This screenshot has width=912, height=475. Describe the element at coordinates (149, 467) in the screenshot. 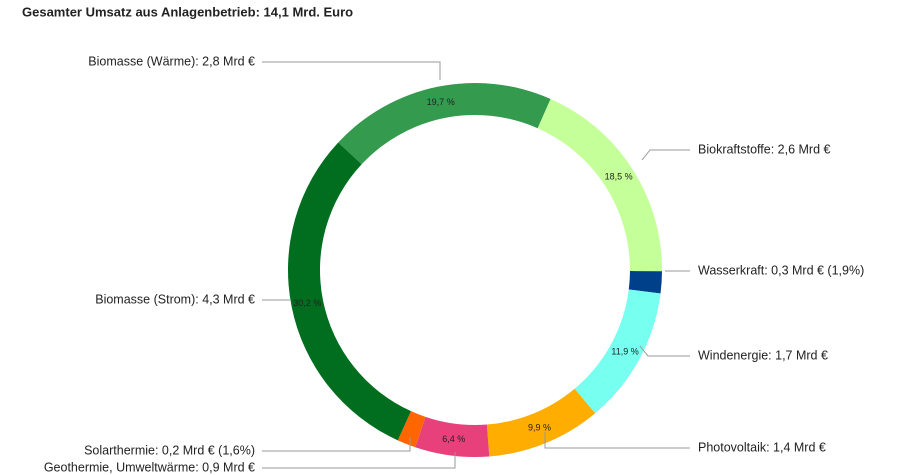

I see `category-label: Geothermie, Umweltwärme: 0,9 Mrd €` at that location.